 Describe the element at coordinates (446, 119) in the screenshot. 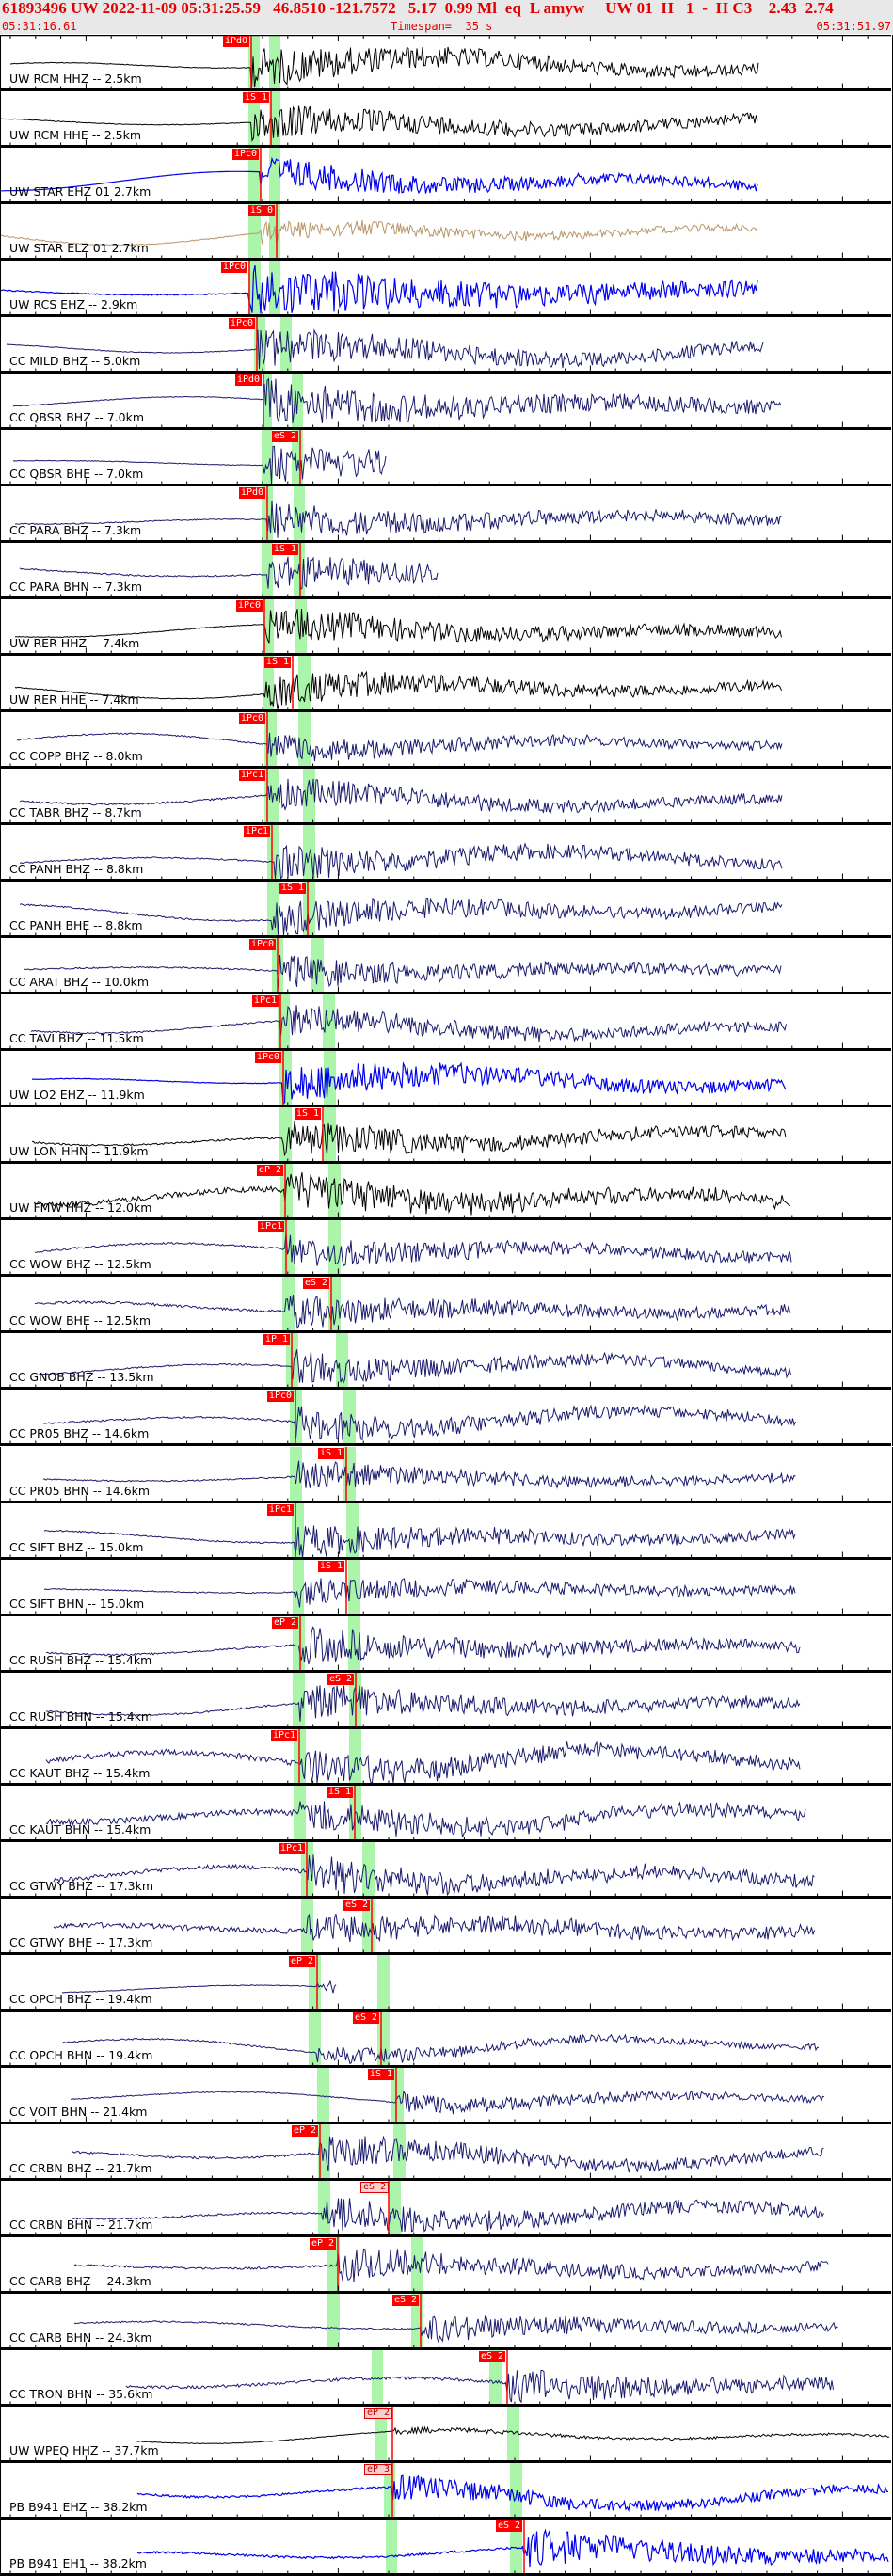

I see `trace-panel: iS 1 UW RCM HHE -- 2.5km` at that location.